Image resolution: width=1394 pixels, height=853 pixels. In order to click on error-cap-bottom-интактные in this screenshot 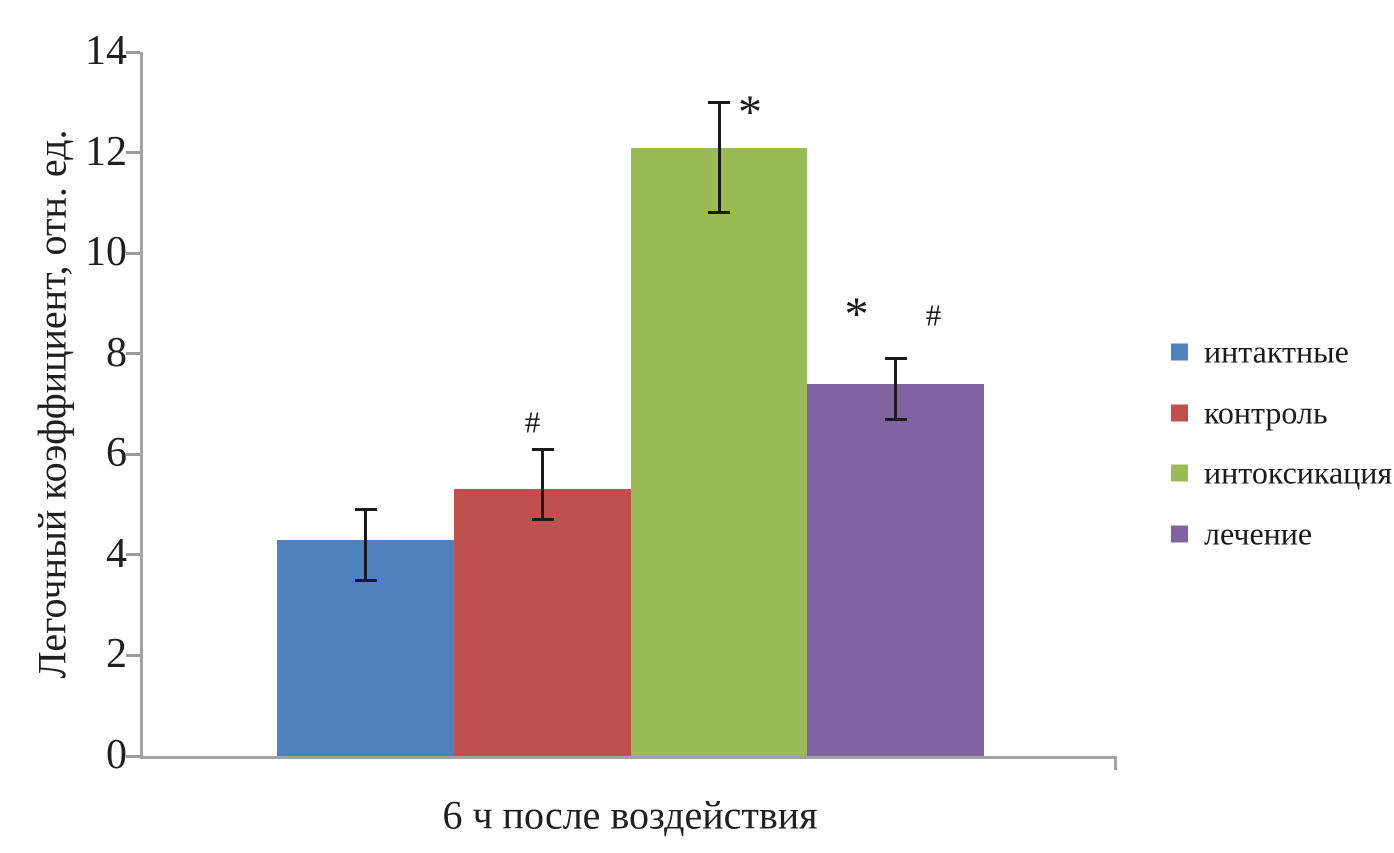, I will do `click(365, 580)`.